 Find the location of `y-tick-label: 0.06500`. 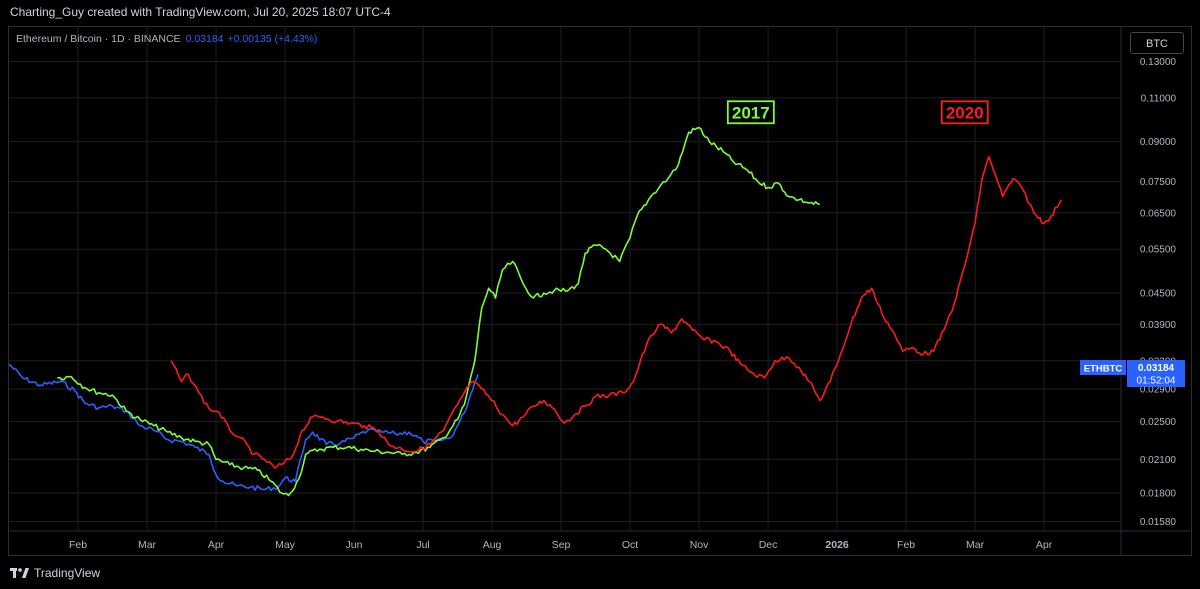

y-tick-label: 0.06500 is located at coordinates (1158, 213).